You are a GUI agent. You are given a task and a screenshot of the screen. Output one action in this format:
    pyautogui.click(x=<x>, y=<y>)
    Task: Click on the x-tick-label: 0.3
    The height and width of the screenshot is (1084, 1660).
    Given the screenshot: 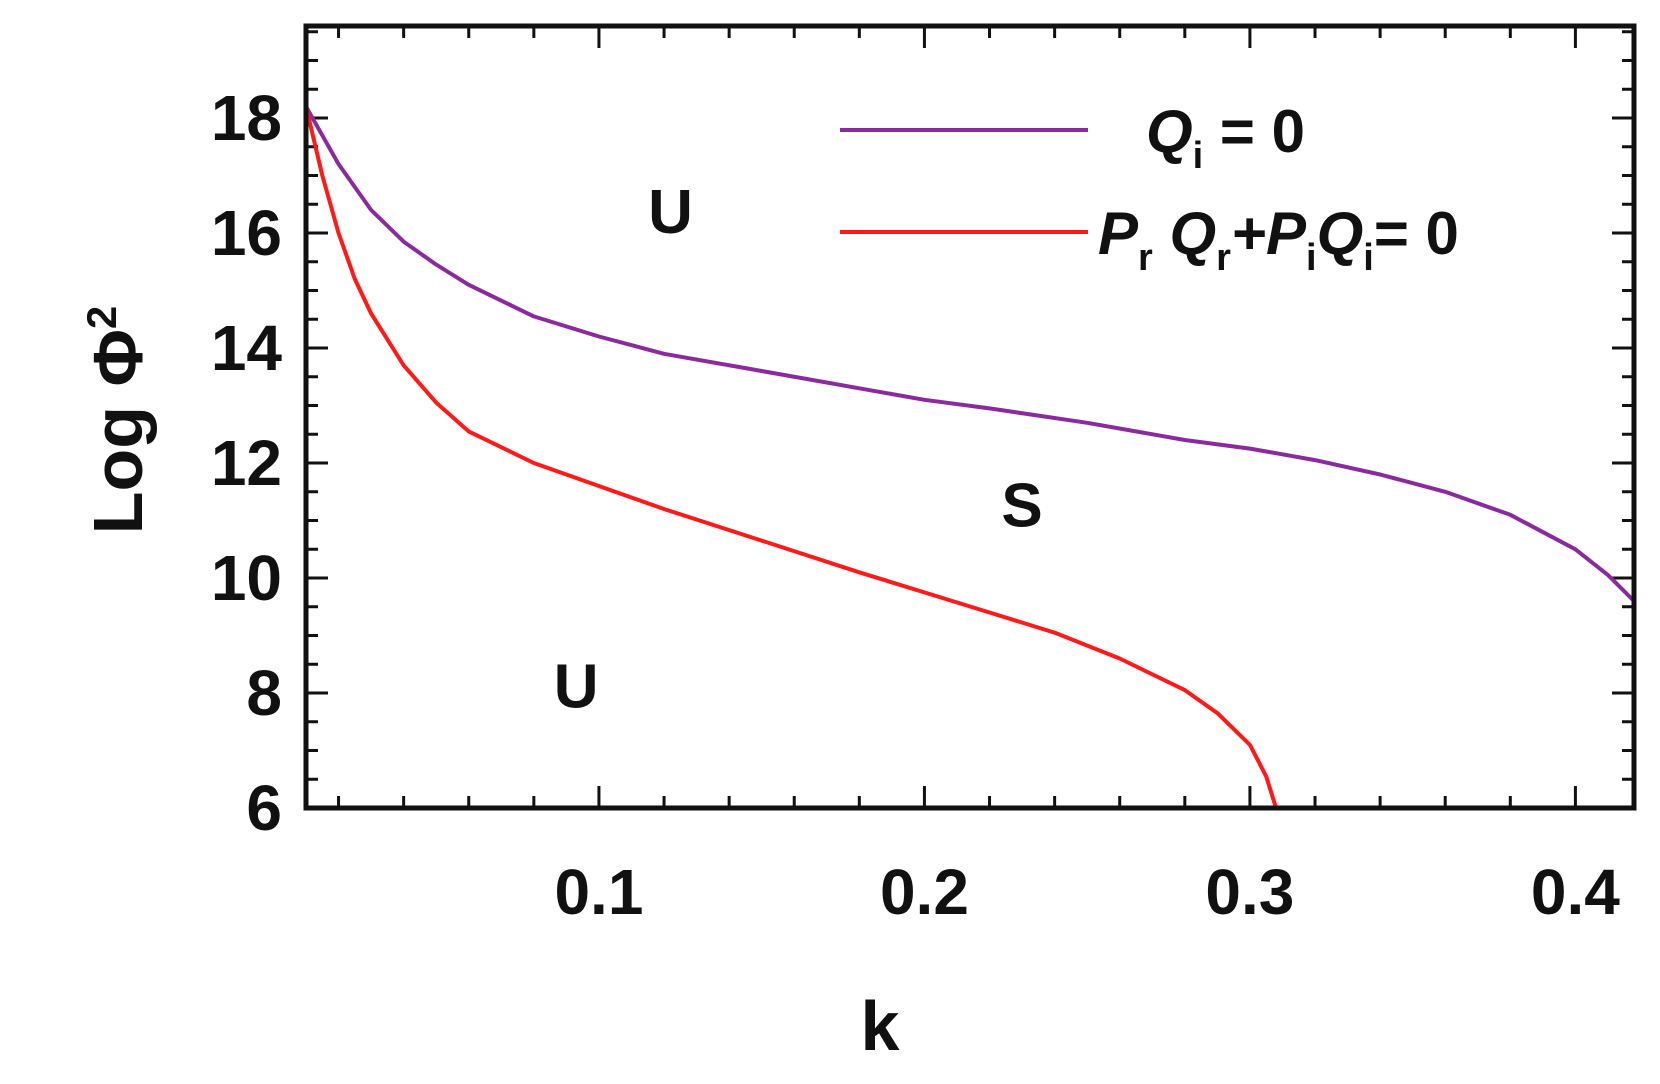 What is the action you would take?
    pyautogui.click(x=1249, y=892)
    